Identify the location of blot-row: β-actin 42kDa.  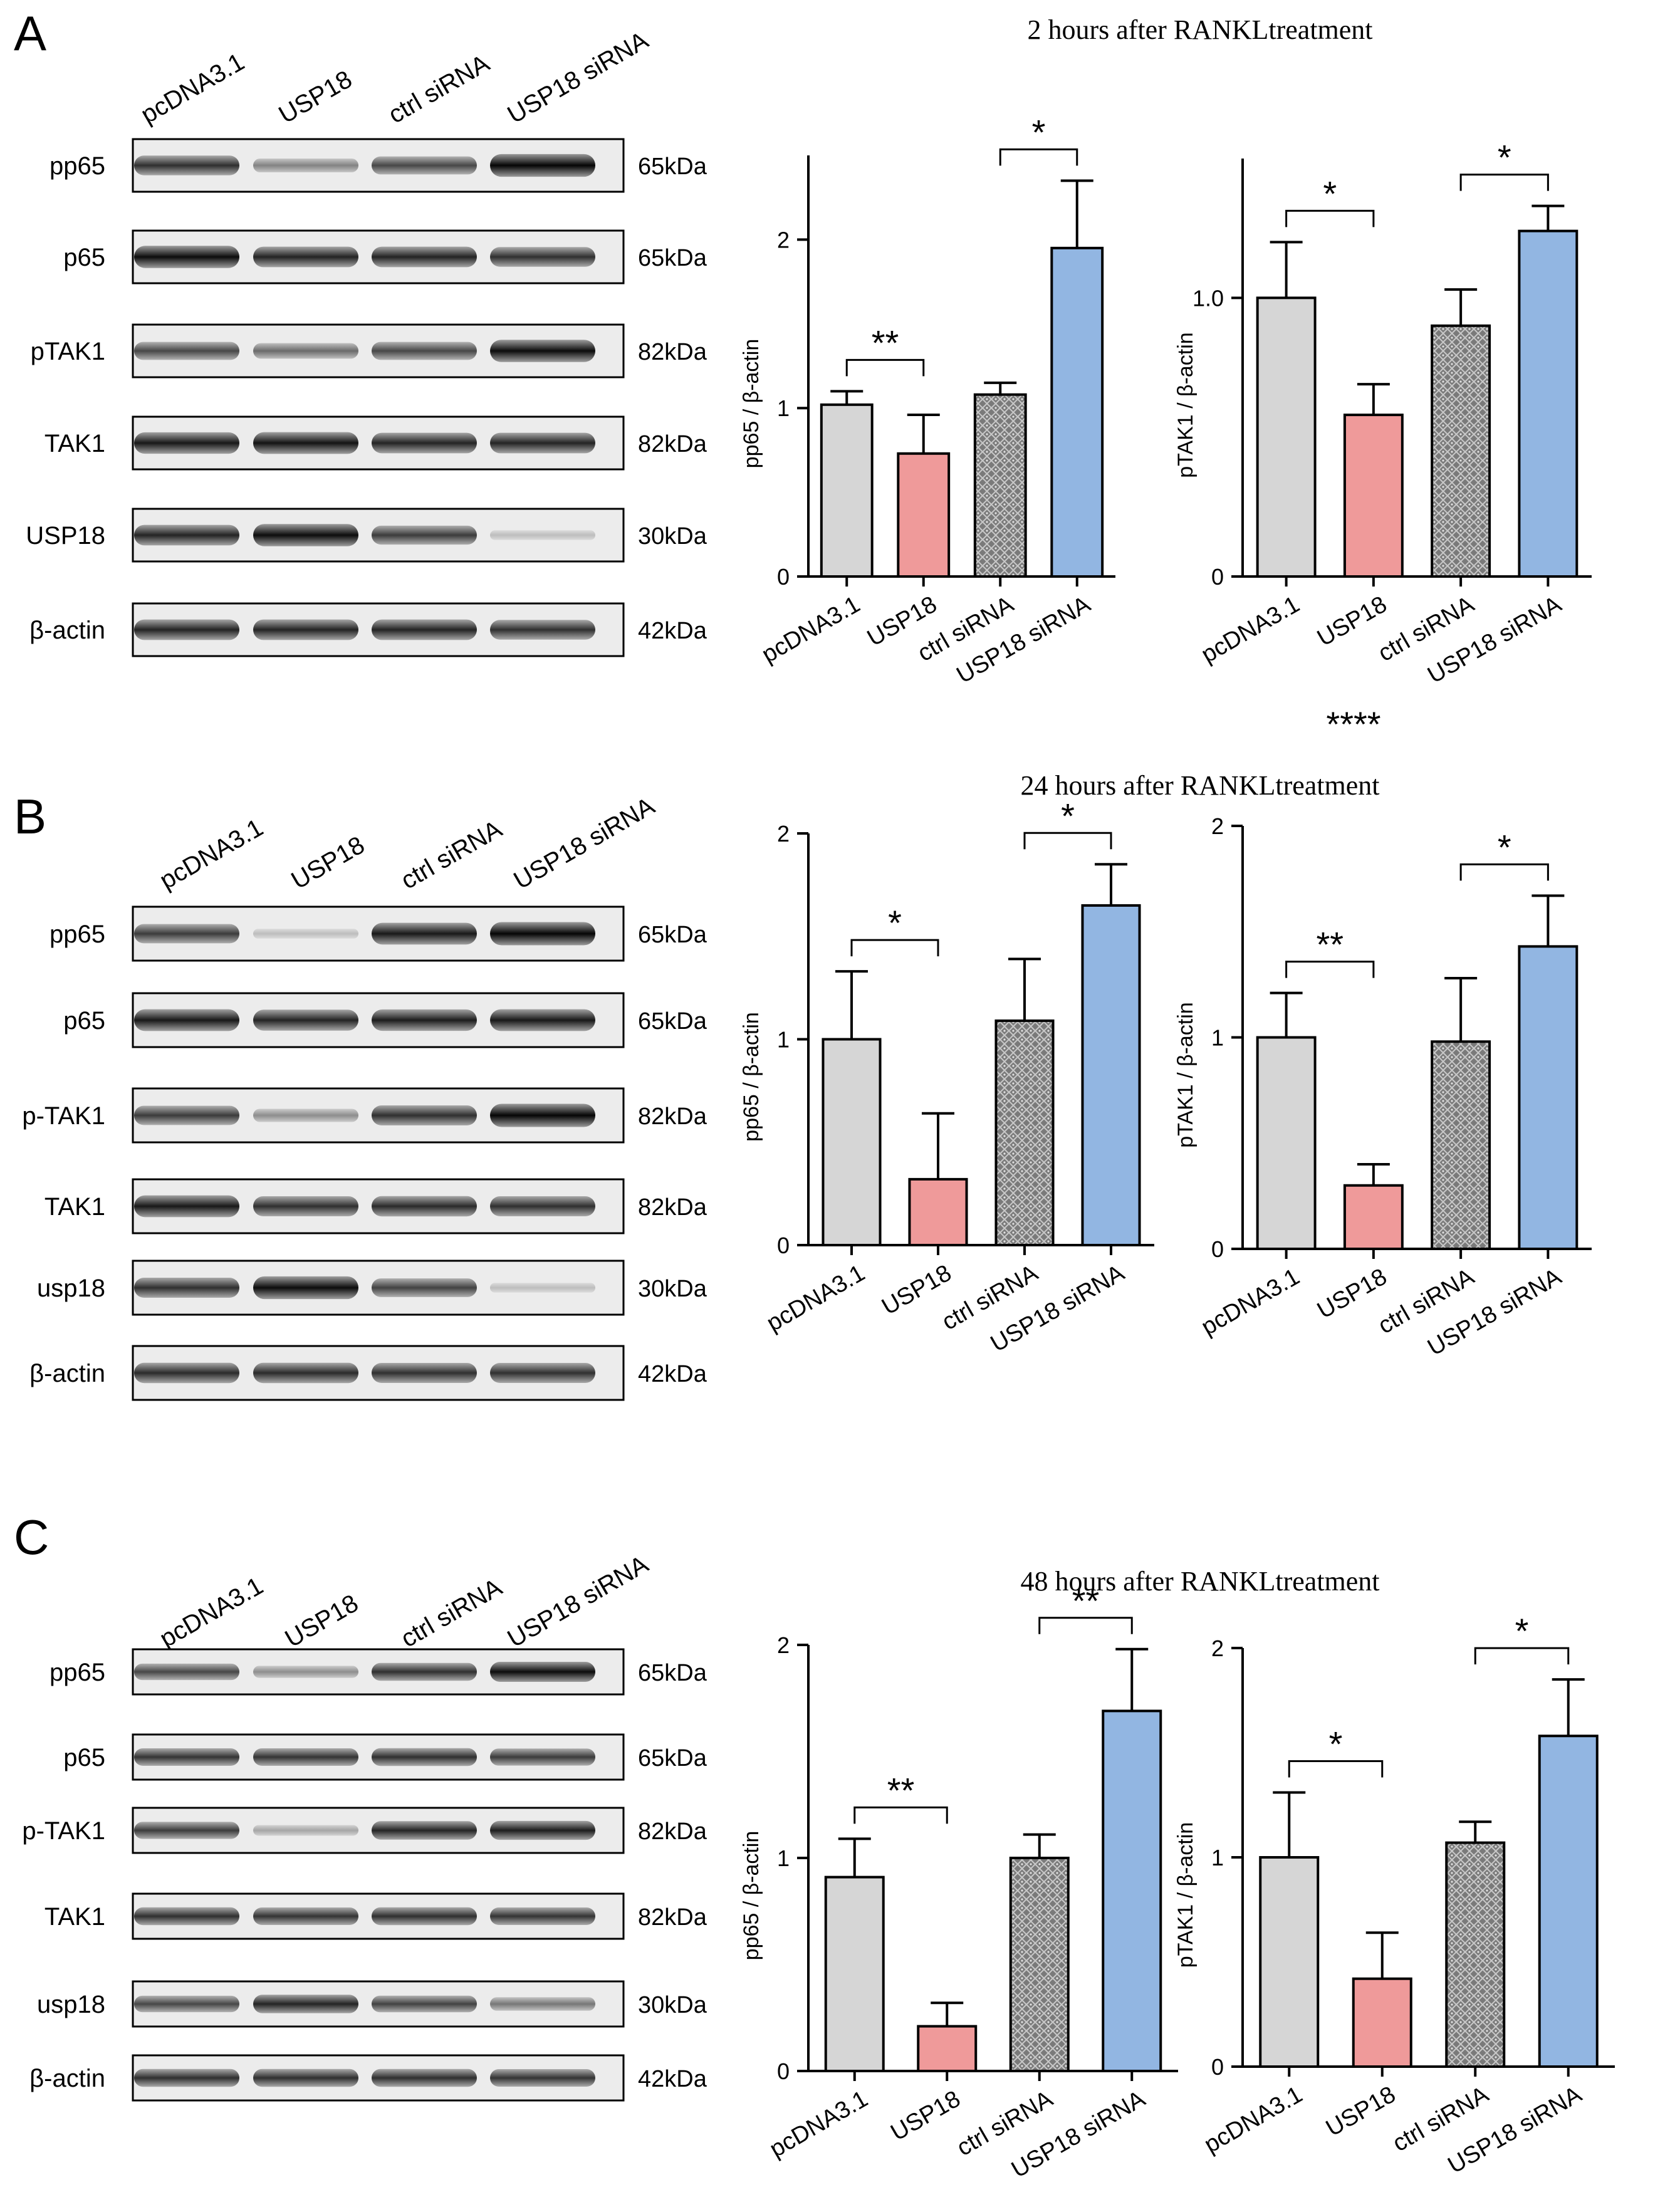
(368, 2078).